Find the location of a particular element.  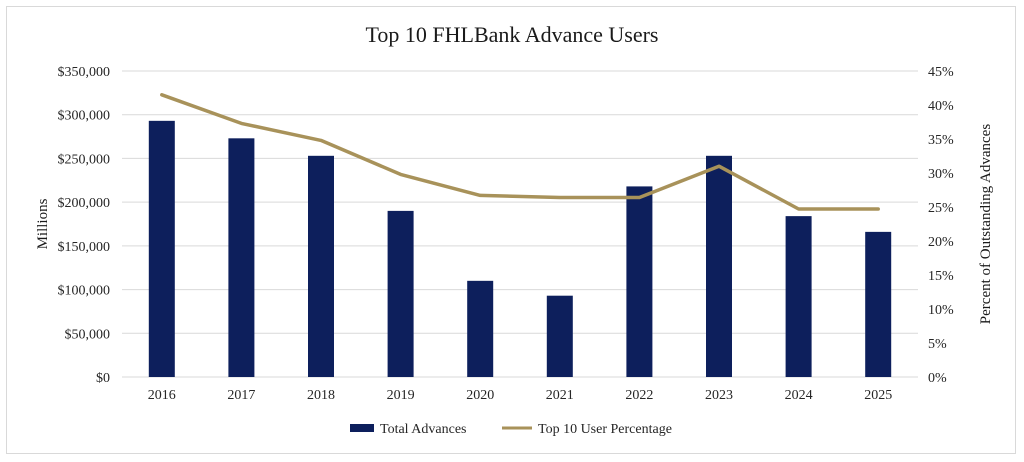

y2-tick-label: 25% is located at coordinates (941, 208).